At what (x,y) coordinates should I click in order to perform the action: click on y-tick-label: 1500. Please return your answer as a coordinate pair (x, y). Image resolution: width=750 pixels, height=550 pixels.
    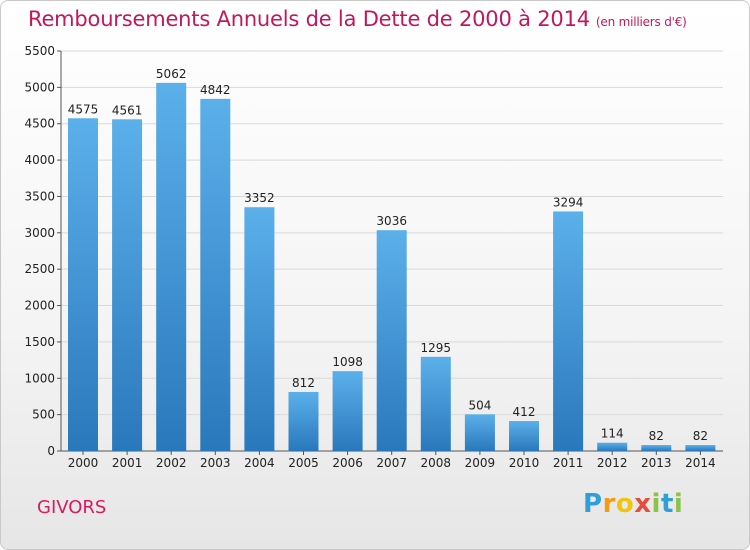
    Looking at the image, I should click on (39, 342).